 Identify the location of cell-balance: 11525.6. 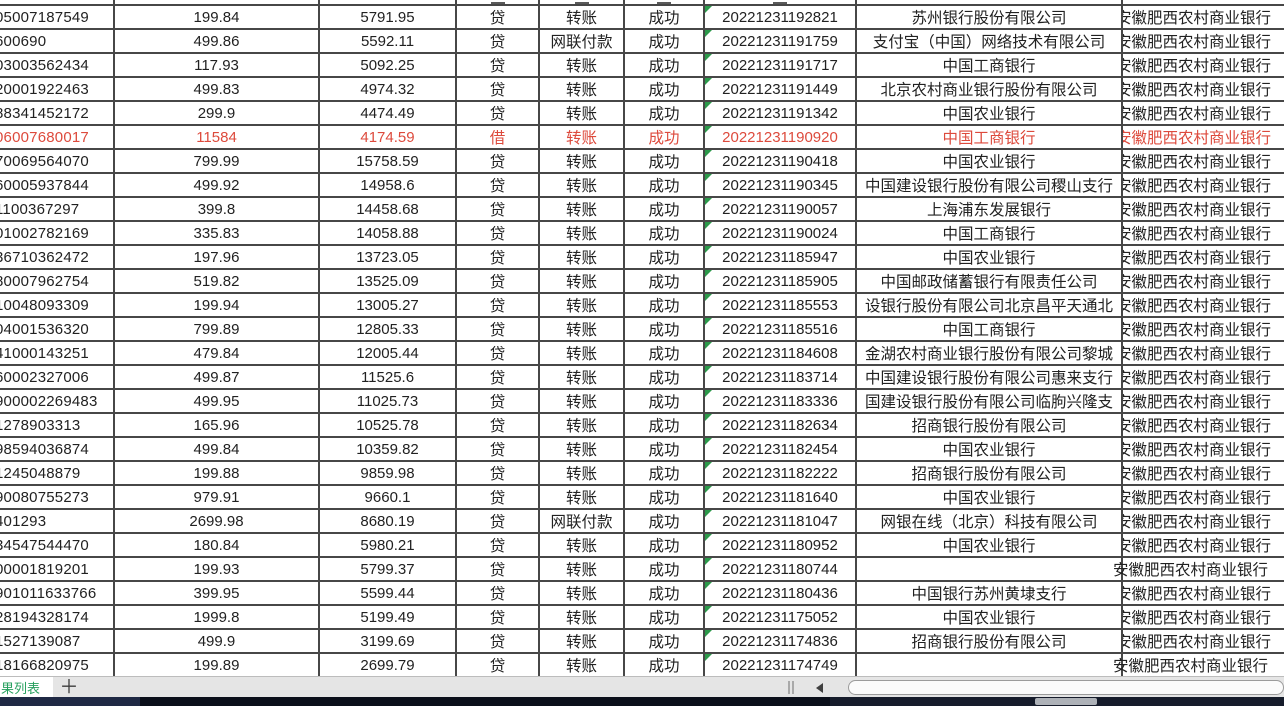
(388, 377).